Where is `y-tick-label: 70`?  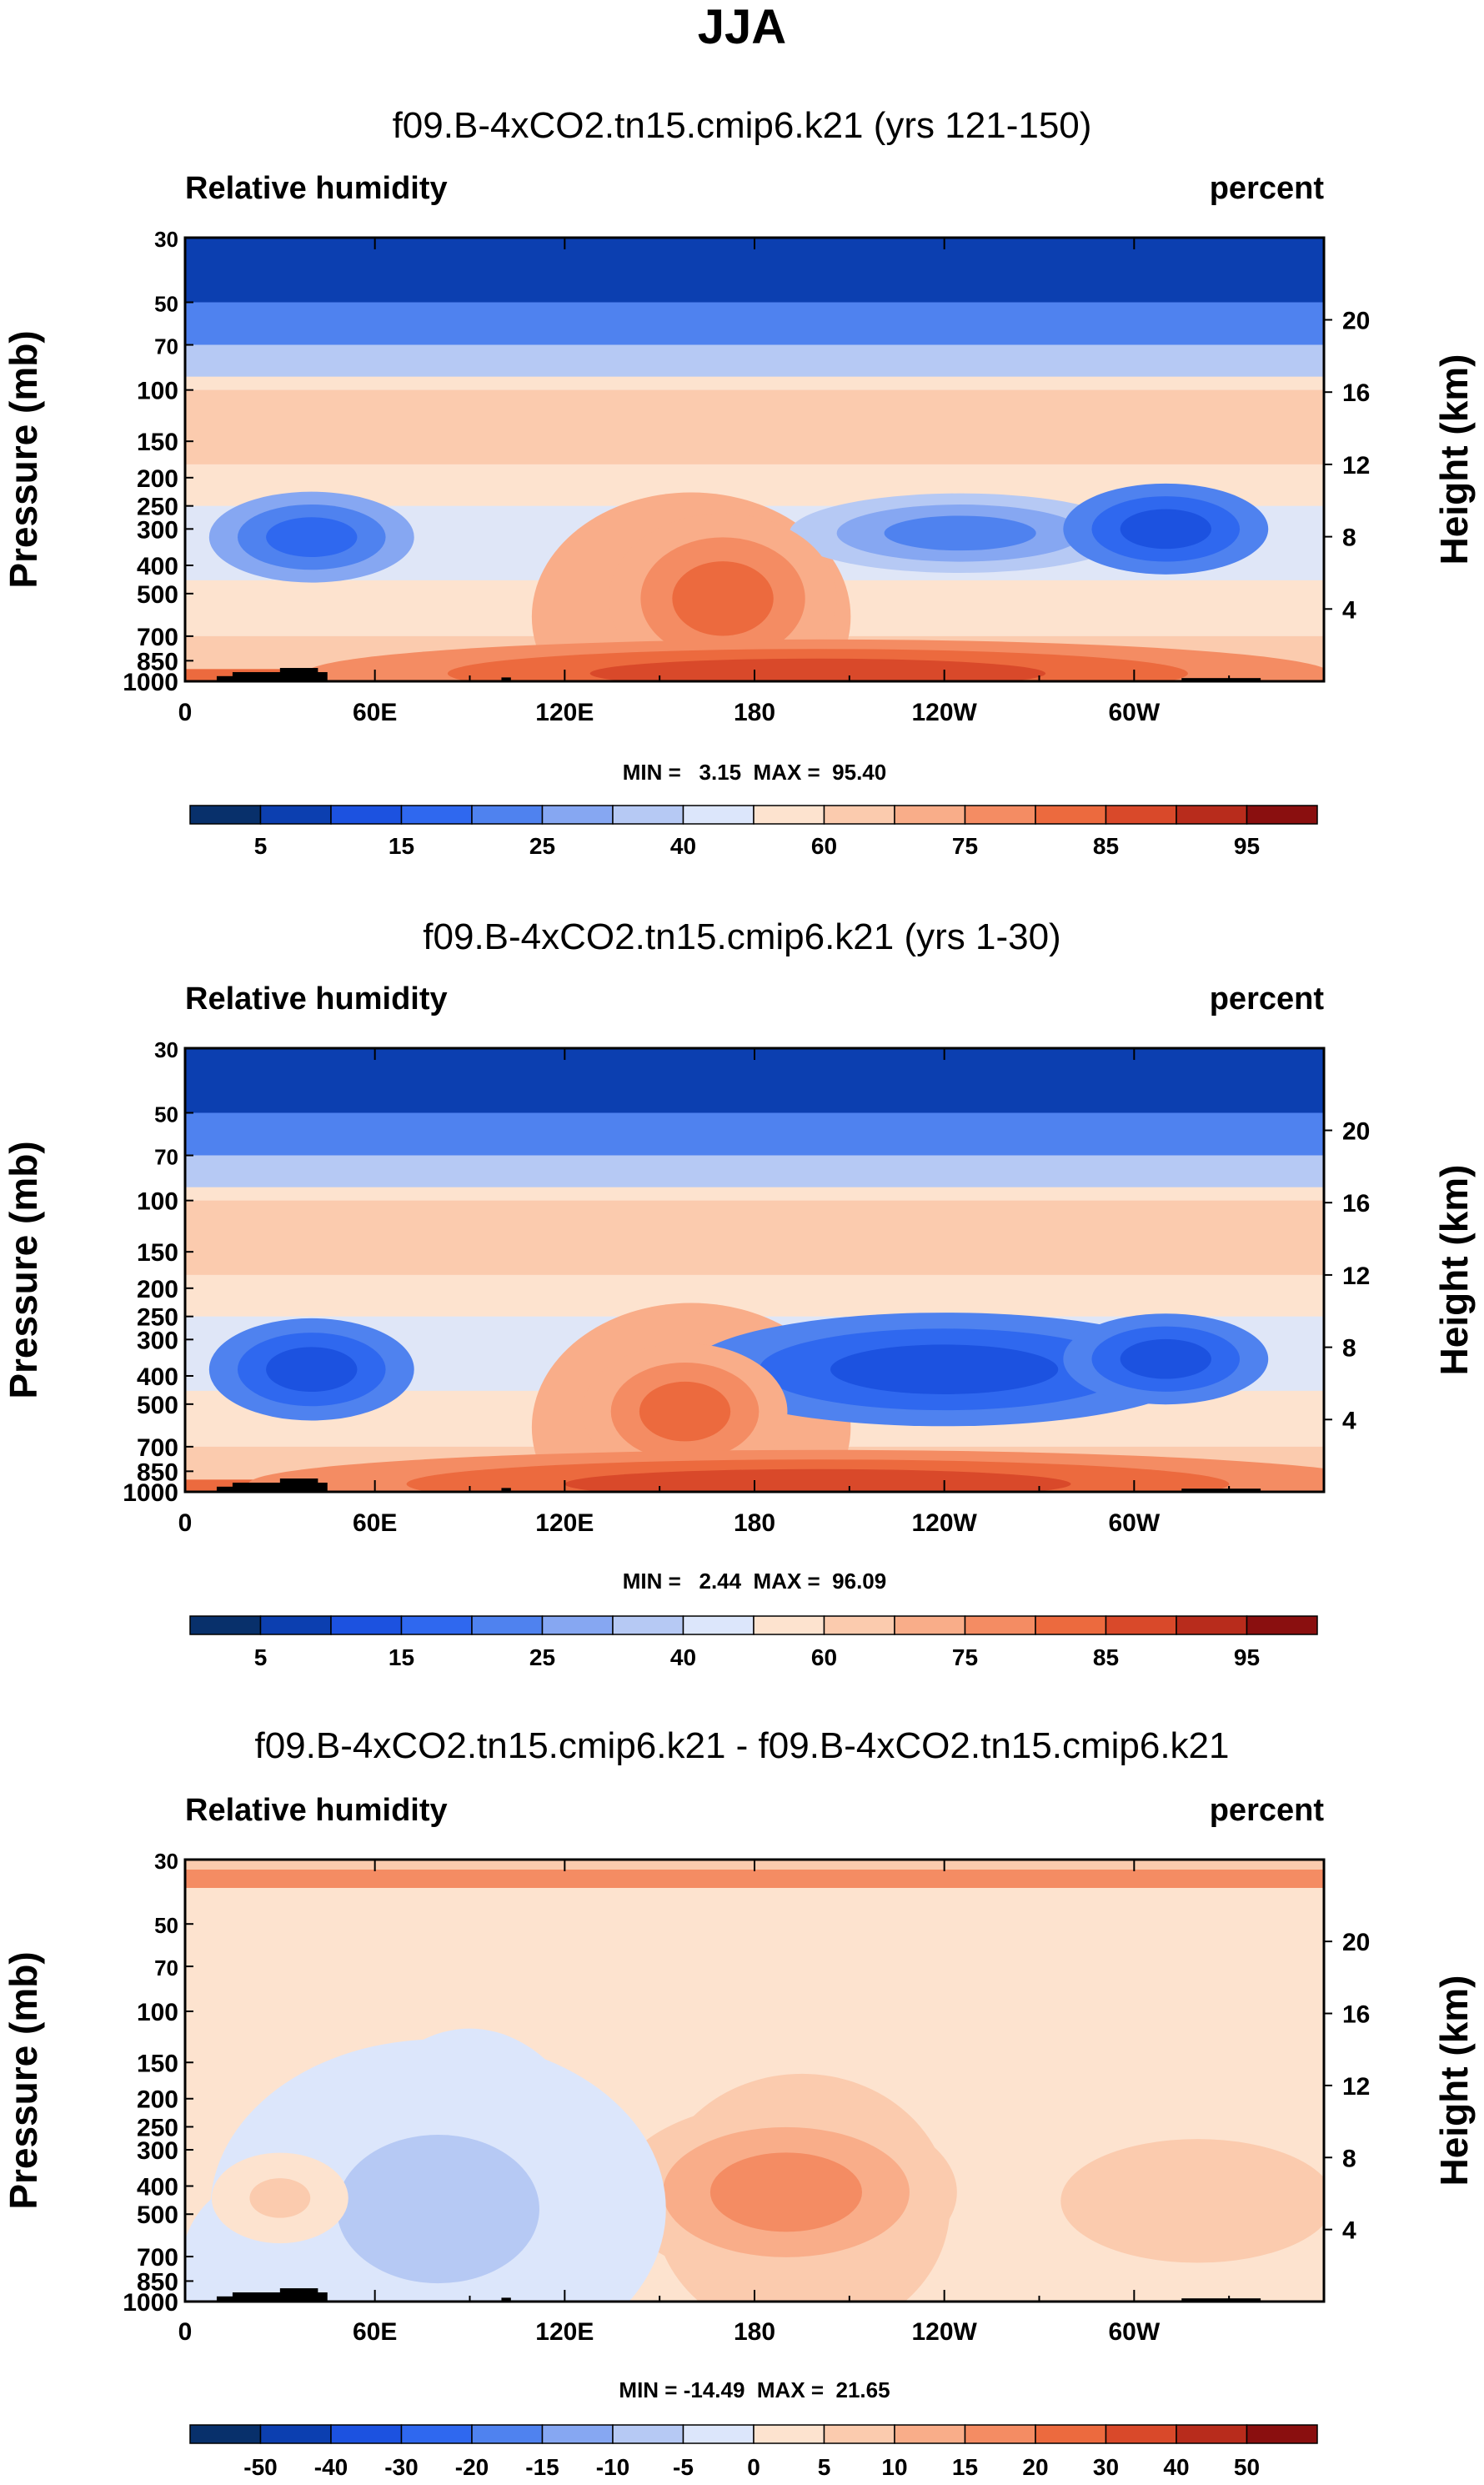
y-tick-label: 70 is located at coordinates (166, 1968).